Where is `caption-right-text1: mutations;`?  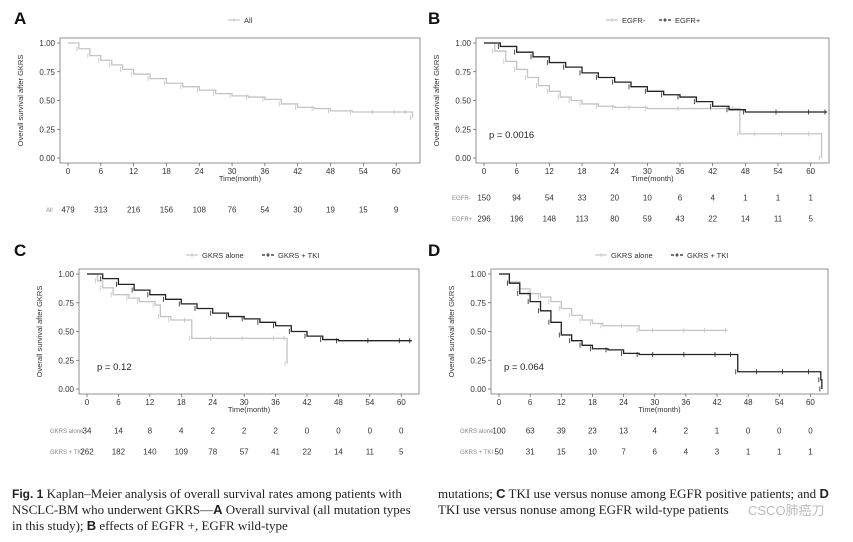 caption-right-text1: mutations; is located at coordinates (465, 493).